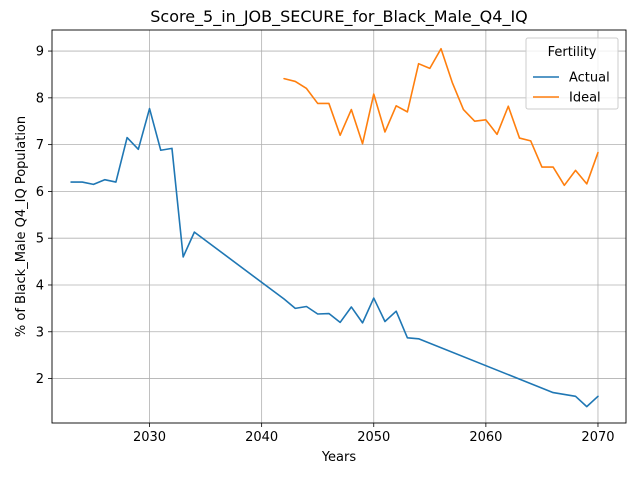  What do you see at coordinates (441, 117) in the screenshot?
I see `series-line-ideal` at bounding box center [441, 117].